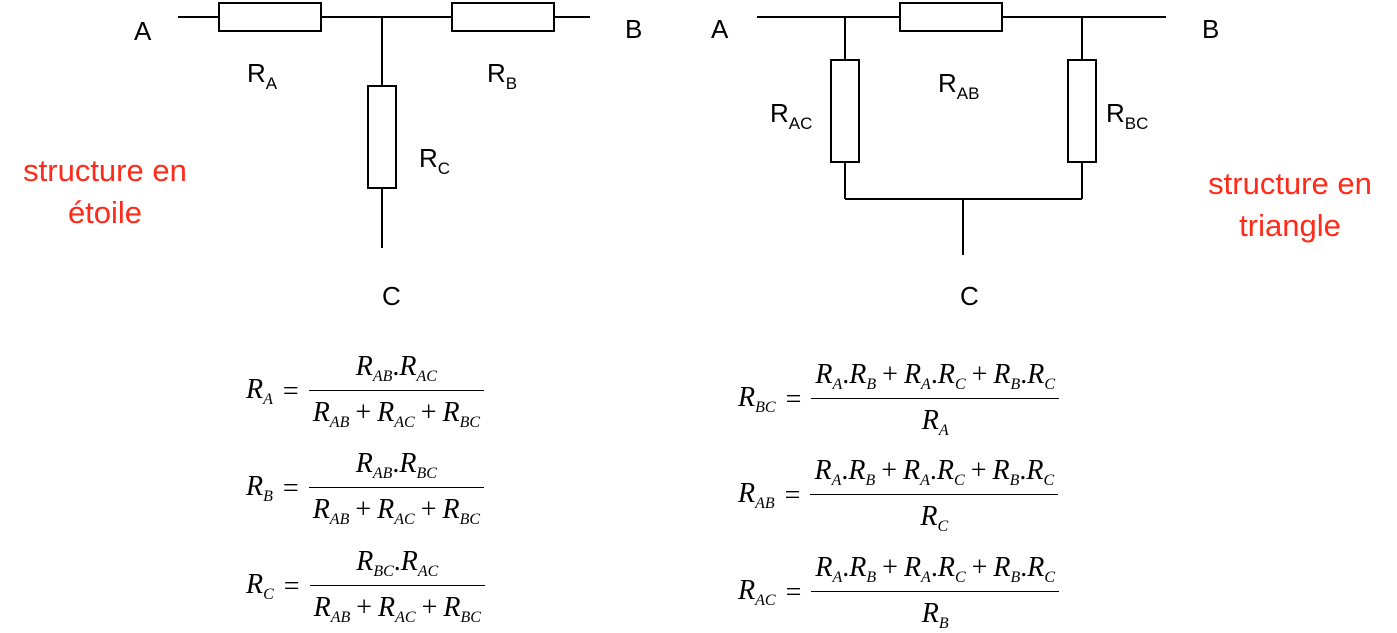 The width and height of the screenshot is (1397, 633). Describe the element at coordinates (426, 473) in the screenshot. I see `numerator-variable-sub: BC` at that location.